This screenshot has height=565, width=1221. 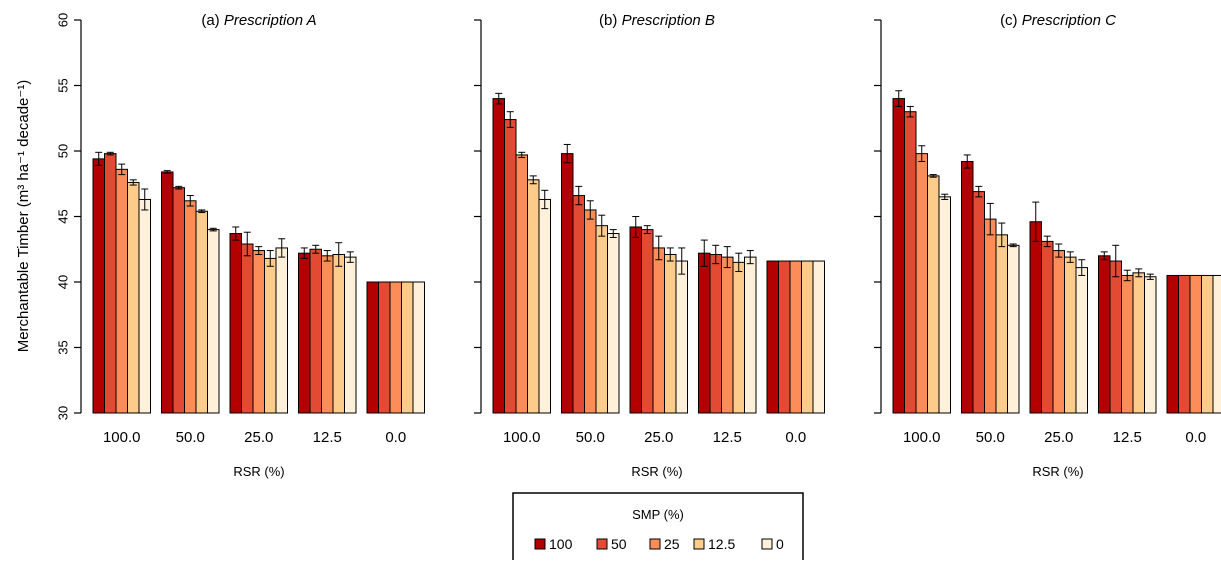 What do you see at coordinates (23, 216) in the screenshot?
I see `y-axis-label: Merchantable Timber (m³ ha⁻¹ decade⁻¹)` at bounding box center [23, 216].